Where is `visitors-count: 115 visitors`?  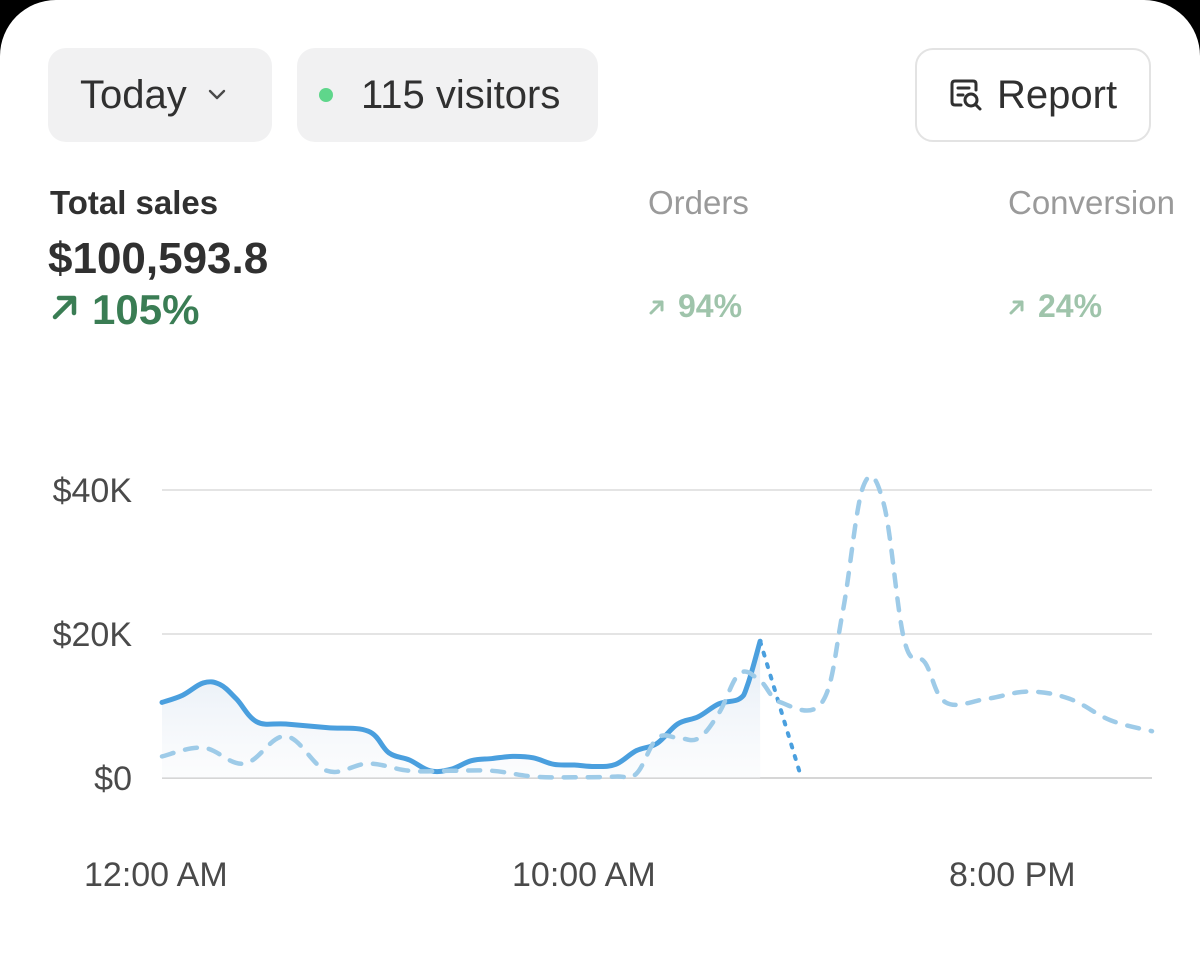
visitors-count: 115 visitors is located at coordinates (461, 94).